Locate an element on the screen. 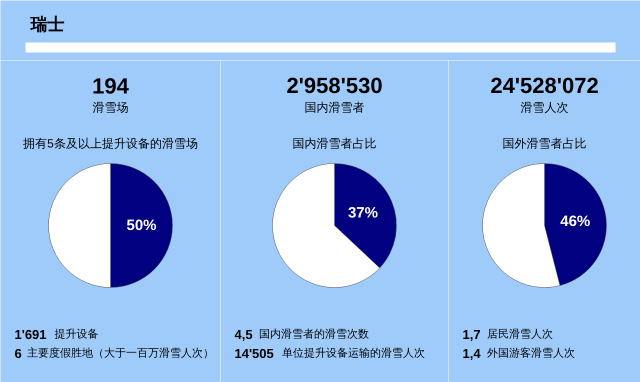  chart-title: 194 is located at coordinates (111, 86).